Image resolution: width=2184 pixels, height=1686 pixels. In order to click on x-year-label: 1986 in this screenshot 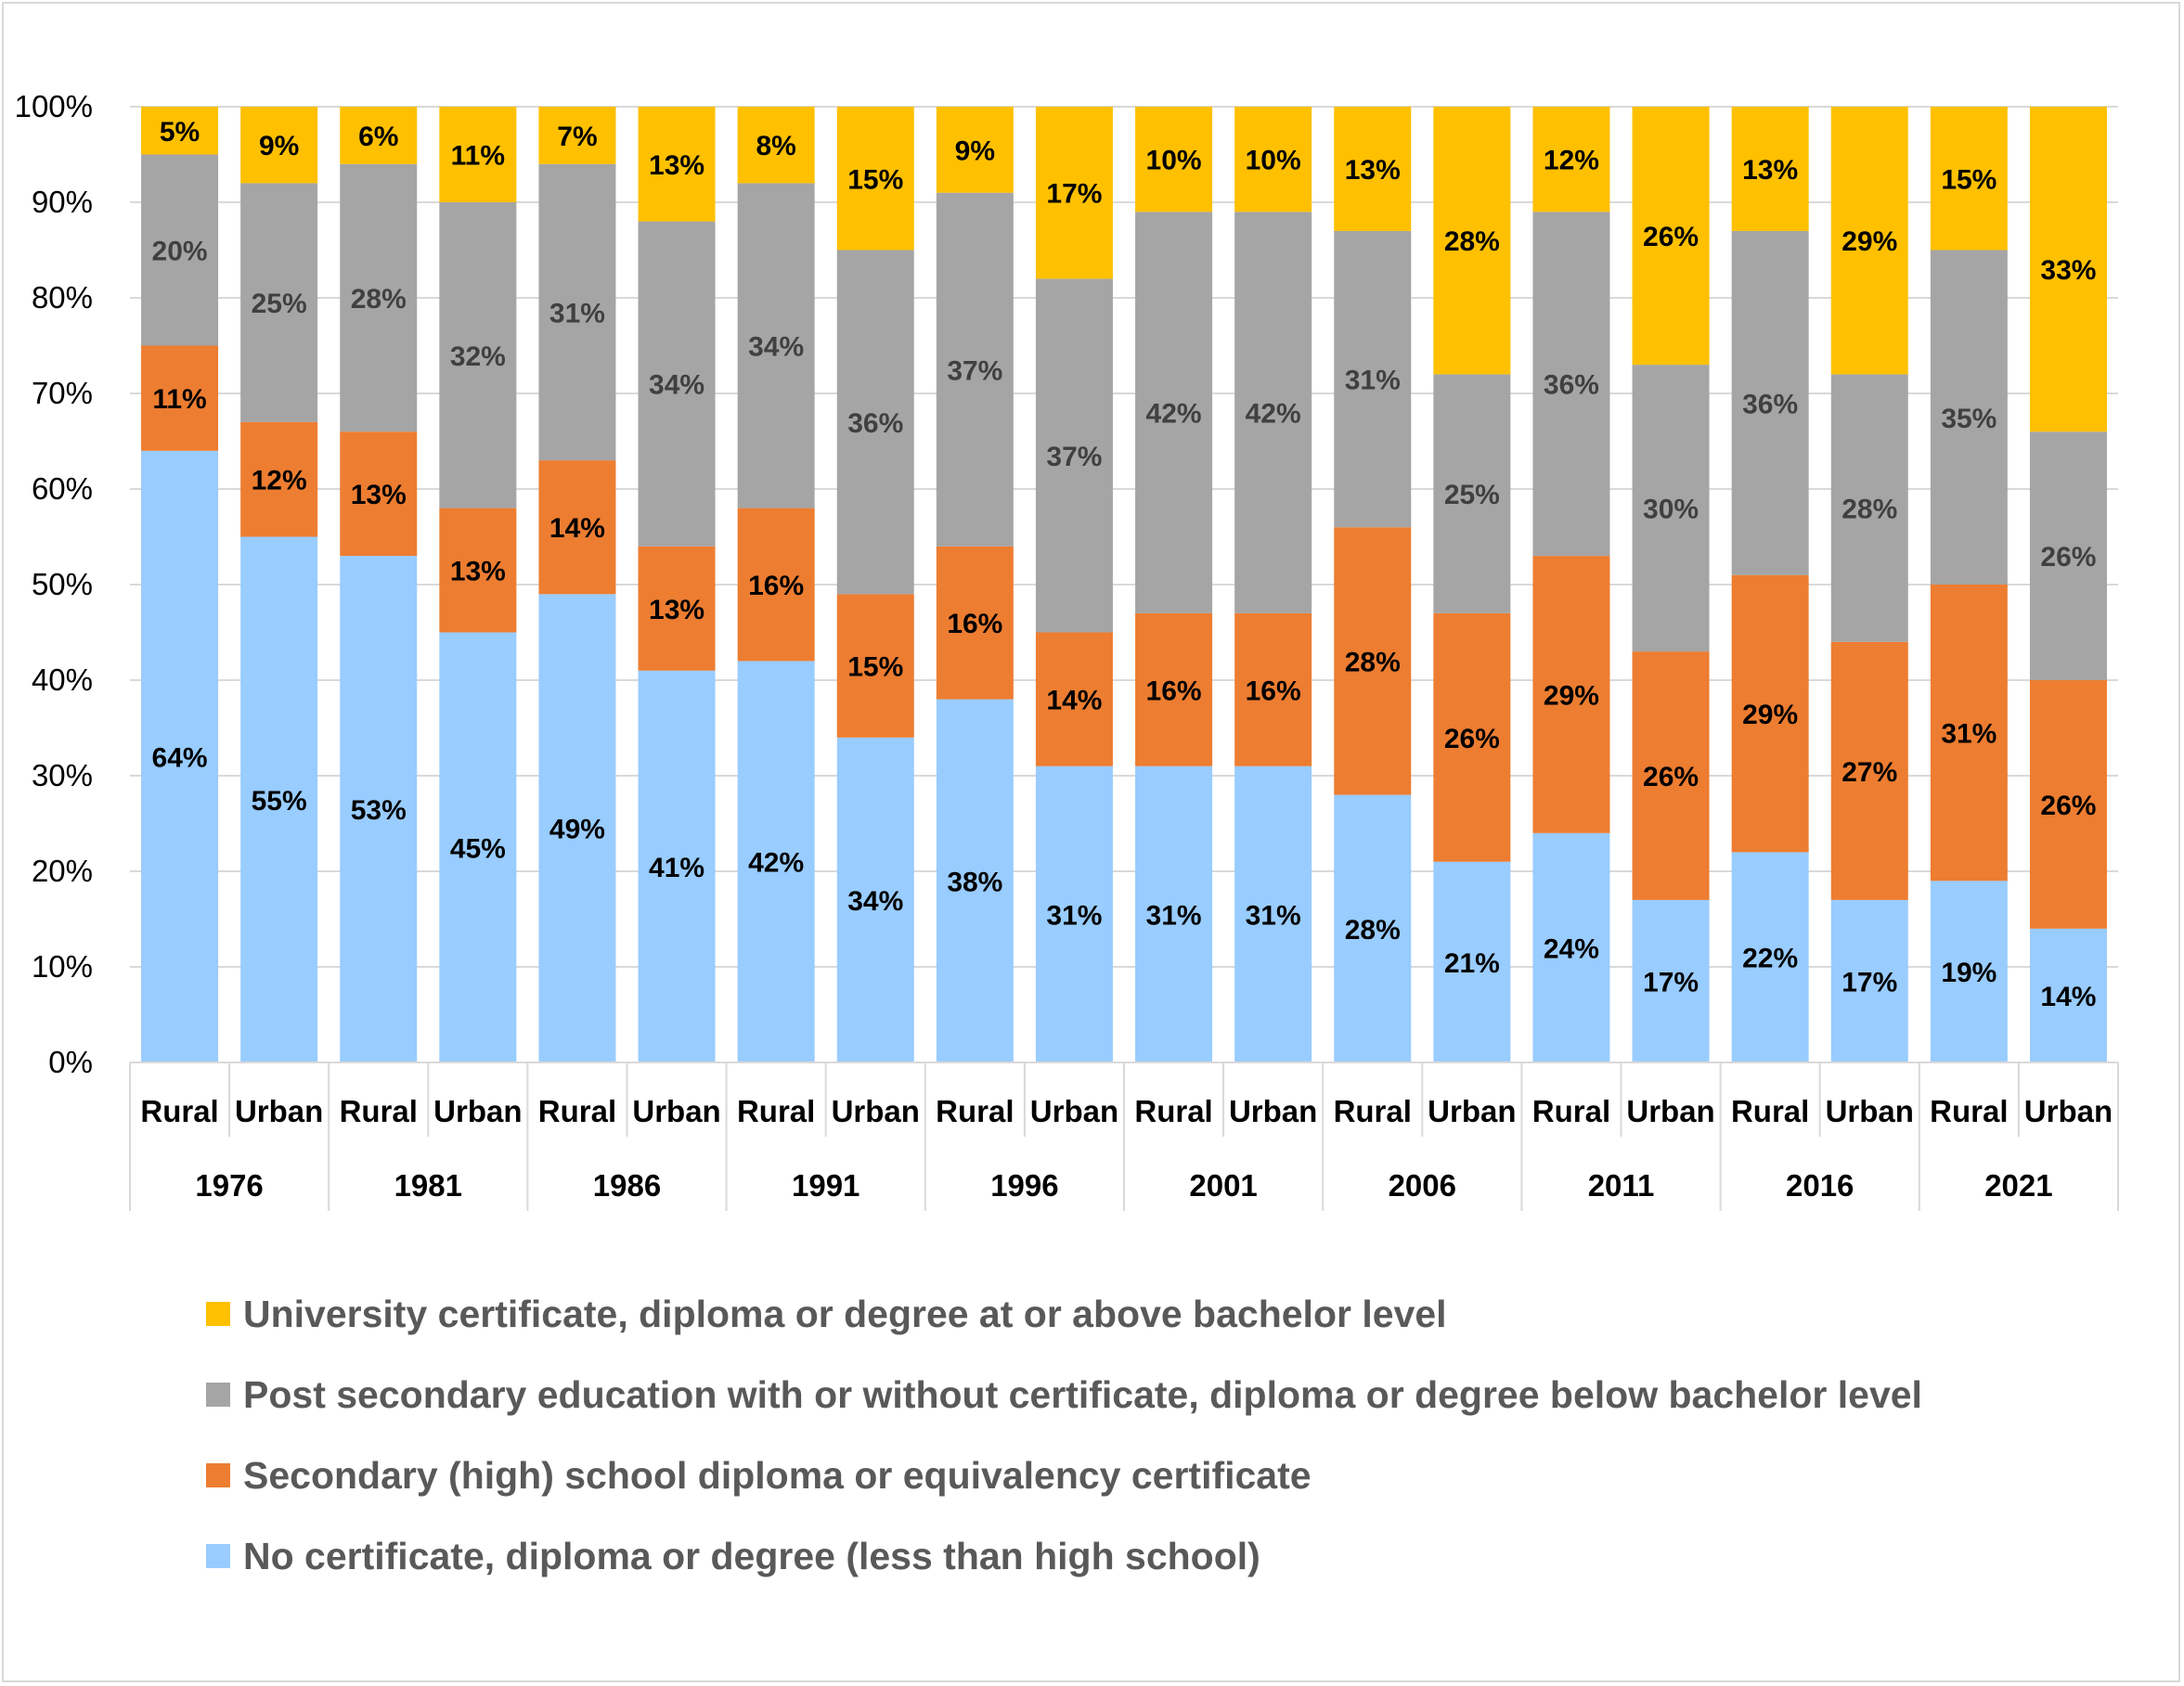, I will do `click(627, 1186)`.